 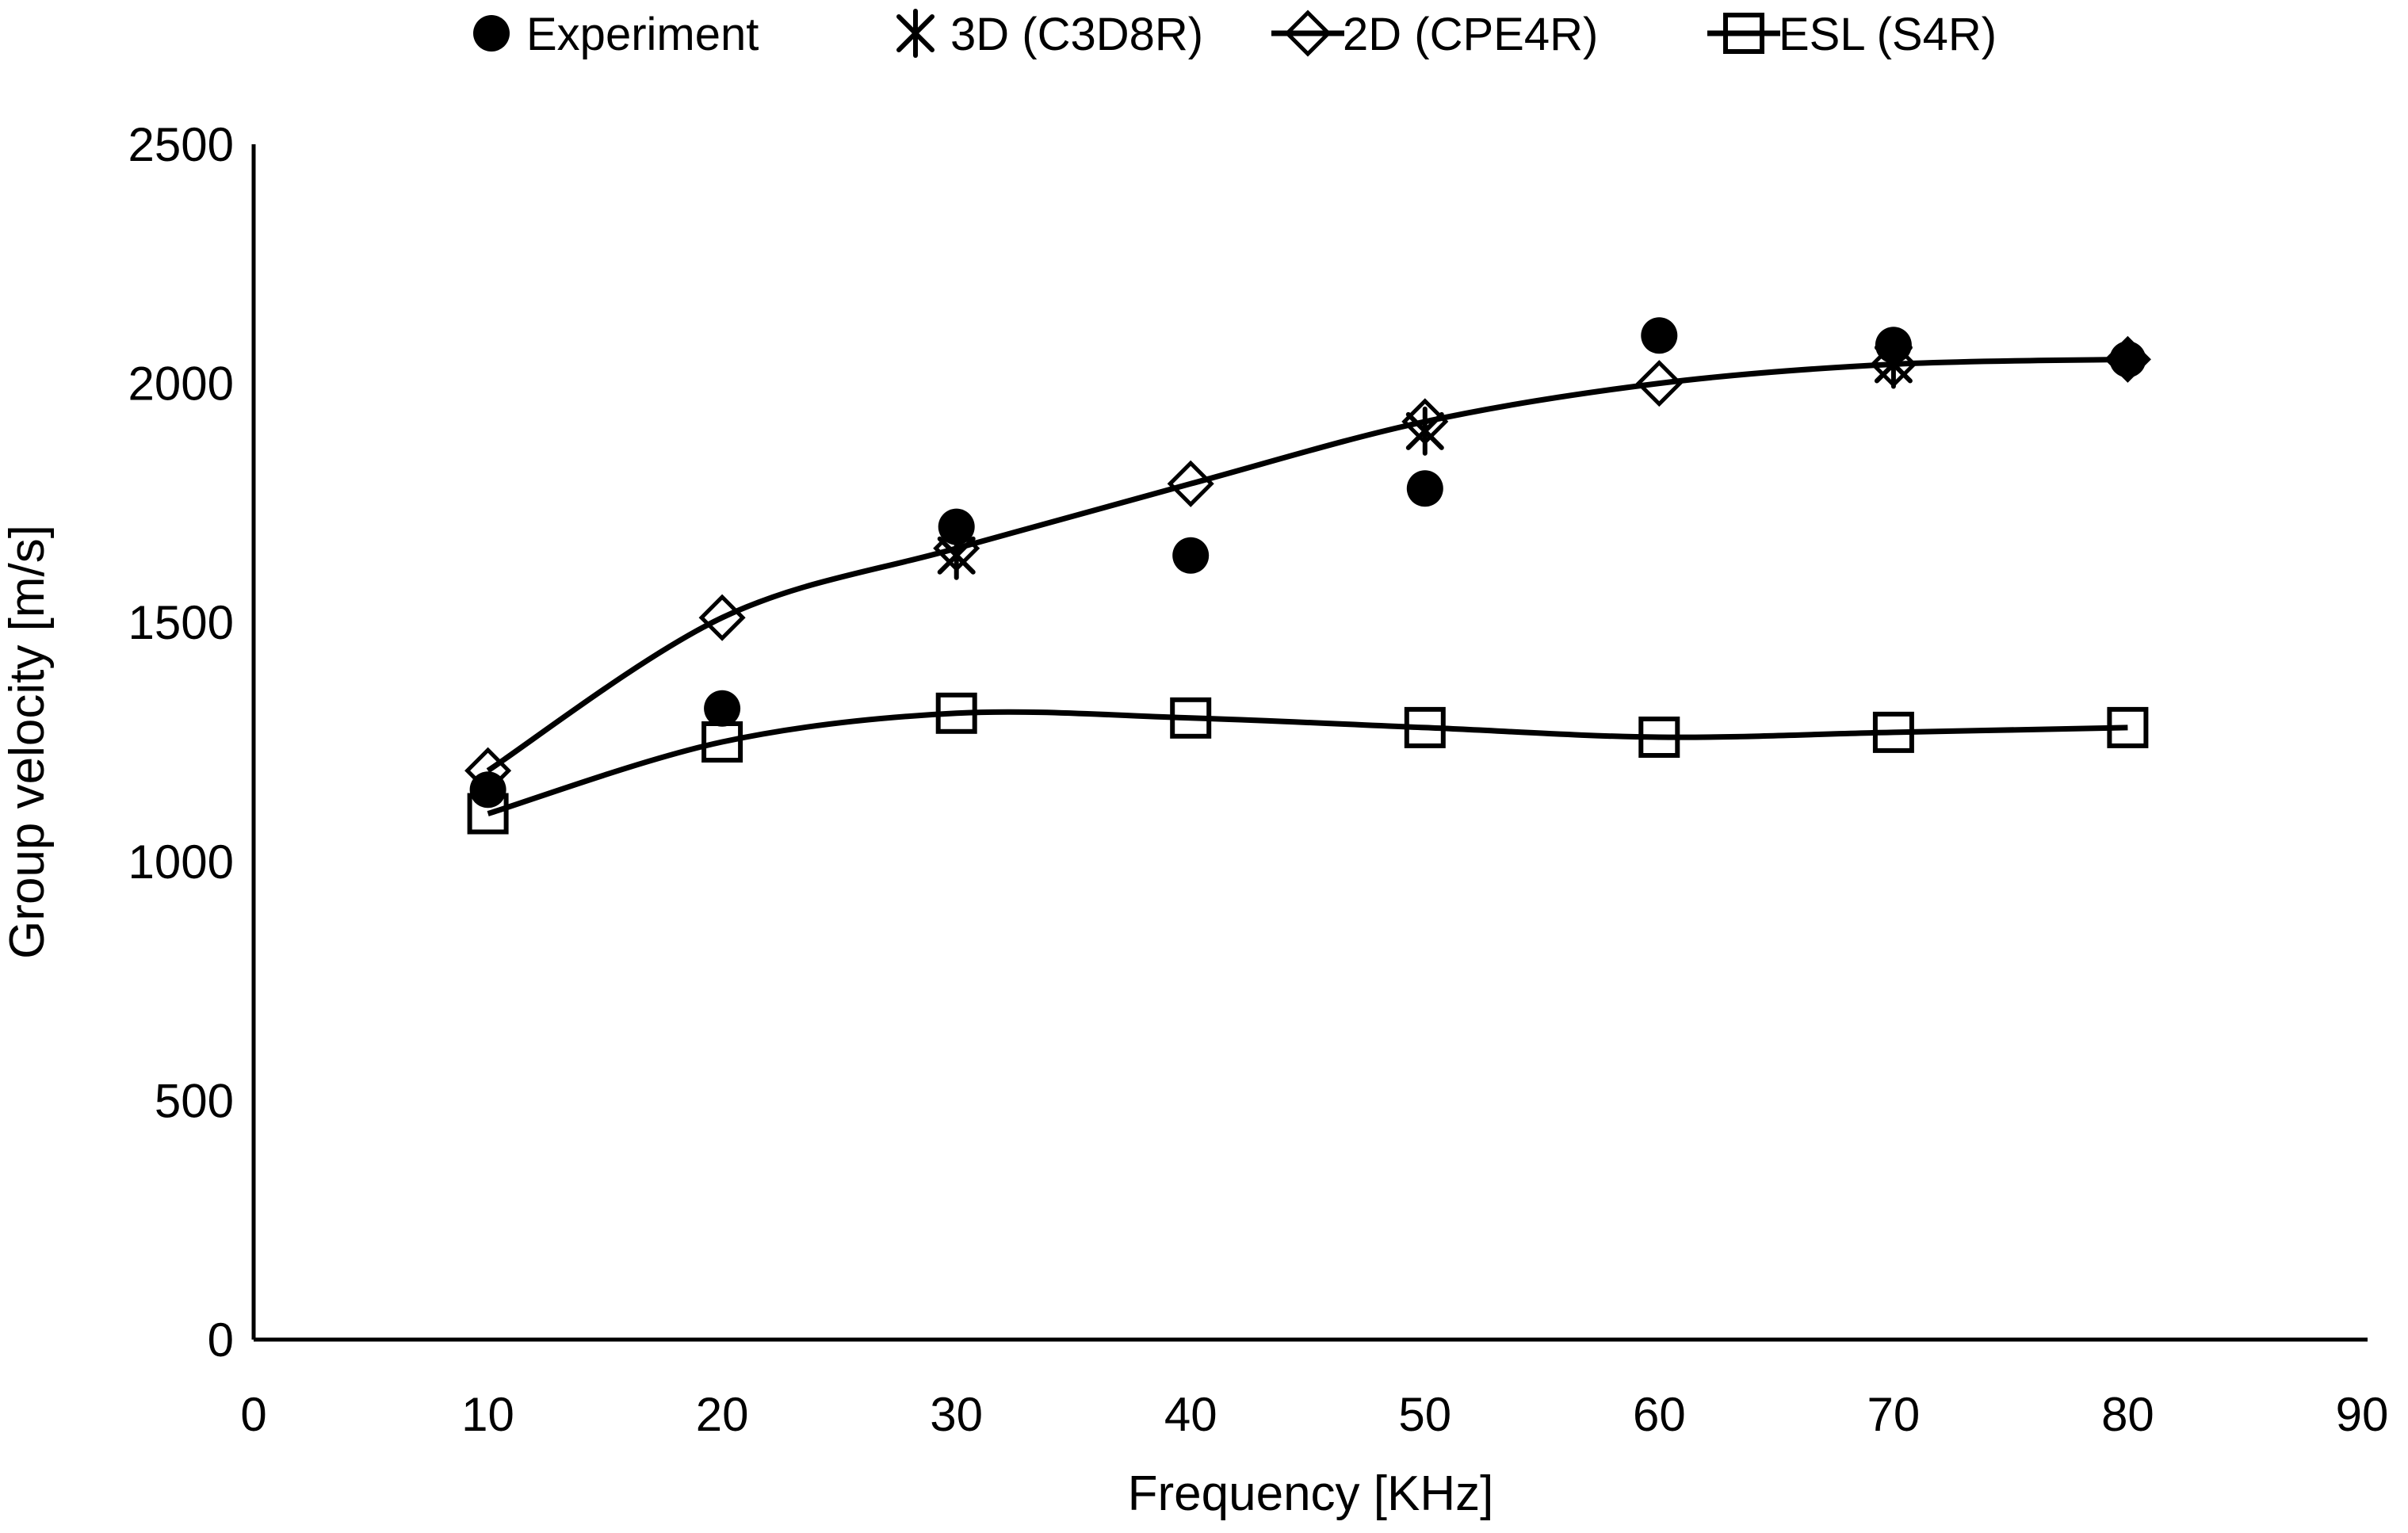 What do you see at coordinates (643, 34) in the screenshot?
I see `legend-label: Experiment` at bounding box center [643, 34].